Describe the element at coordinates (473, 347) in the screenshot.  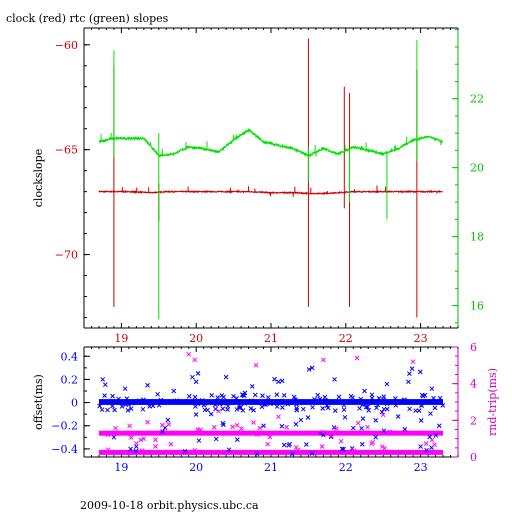
I see `y2-tick-label: 6` at that location.